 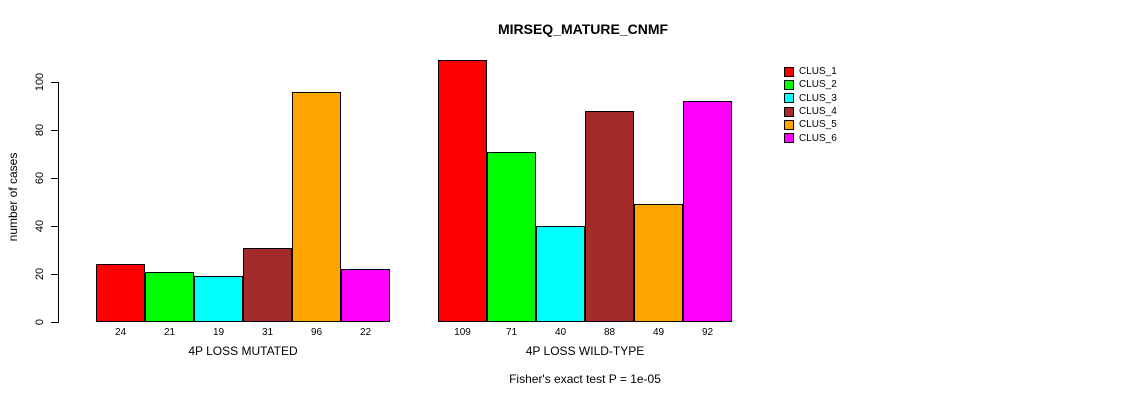 What do you see at coordinates (511, 332) in the screenshot?
I see `bar-value-label: 71` at bounding box center [511, 332].